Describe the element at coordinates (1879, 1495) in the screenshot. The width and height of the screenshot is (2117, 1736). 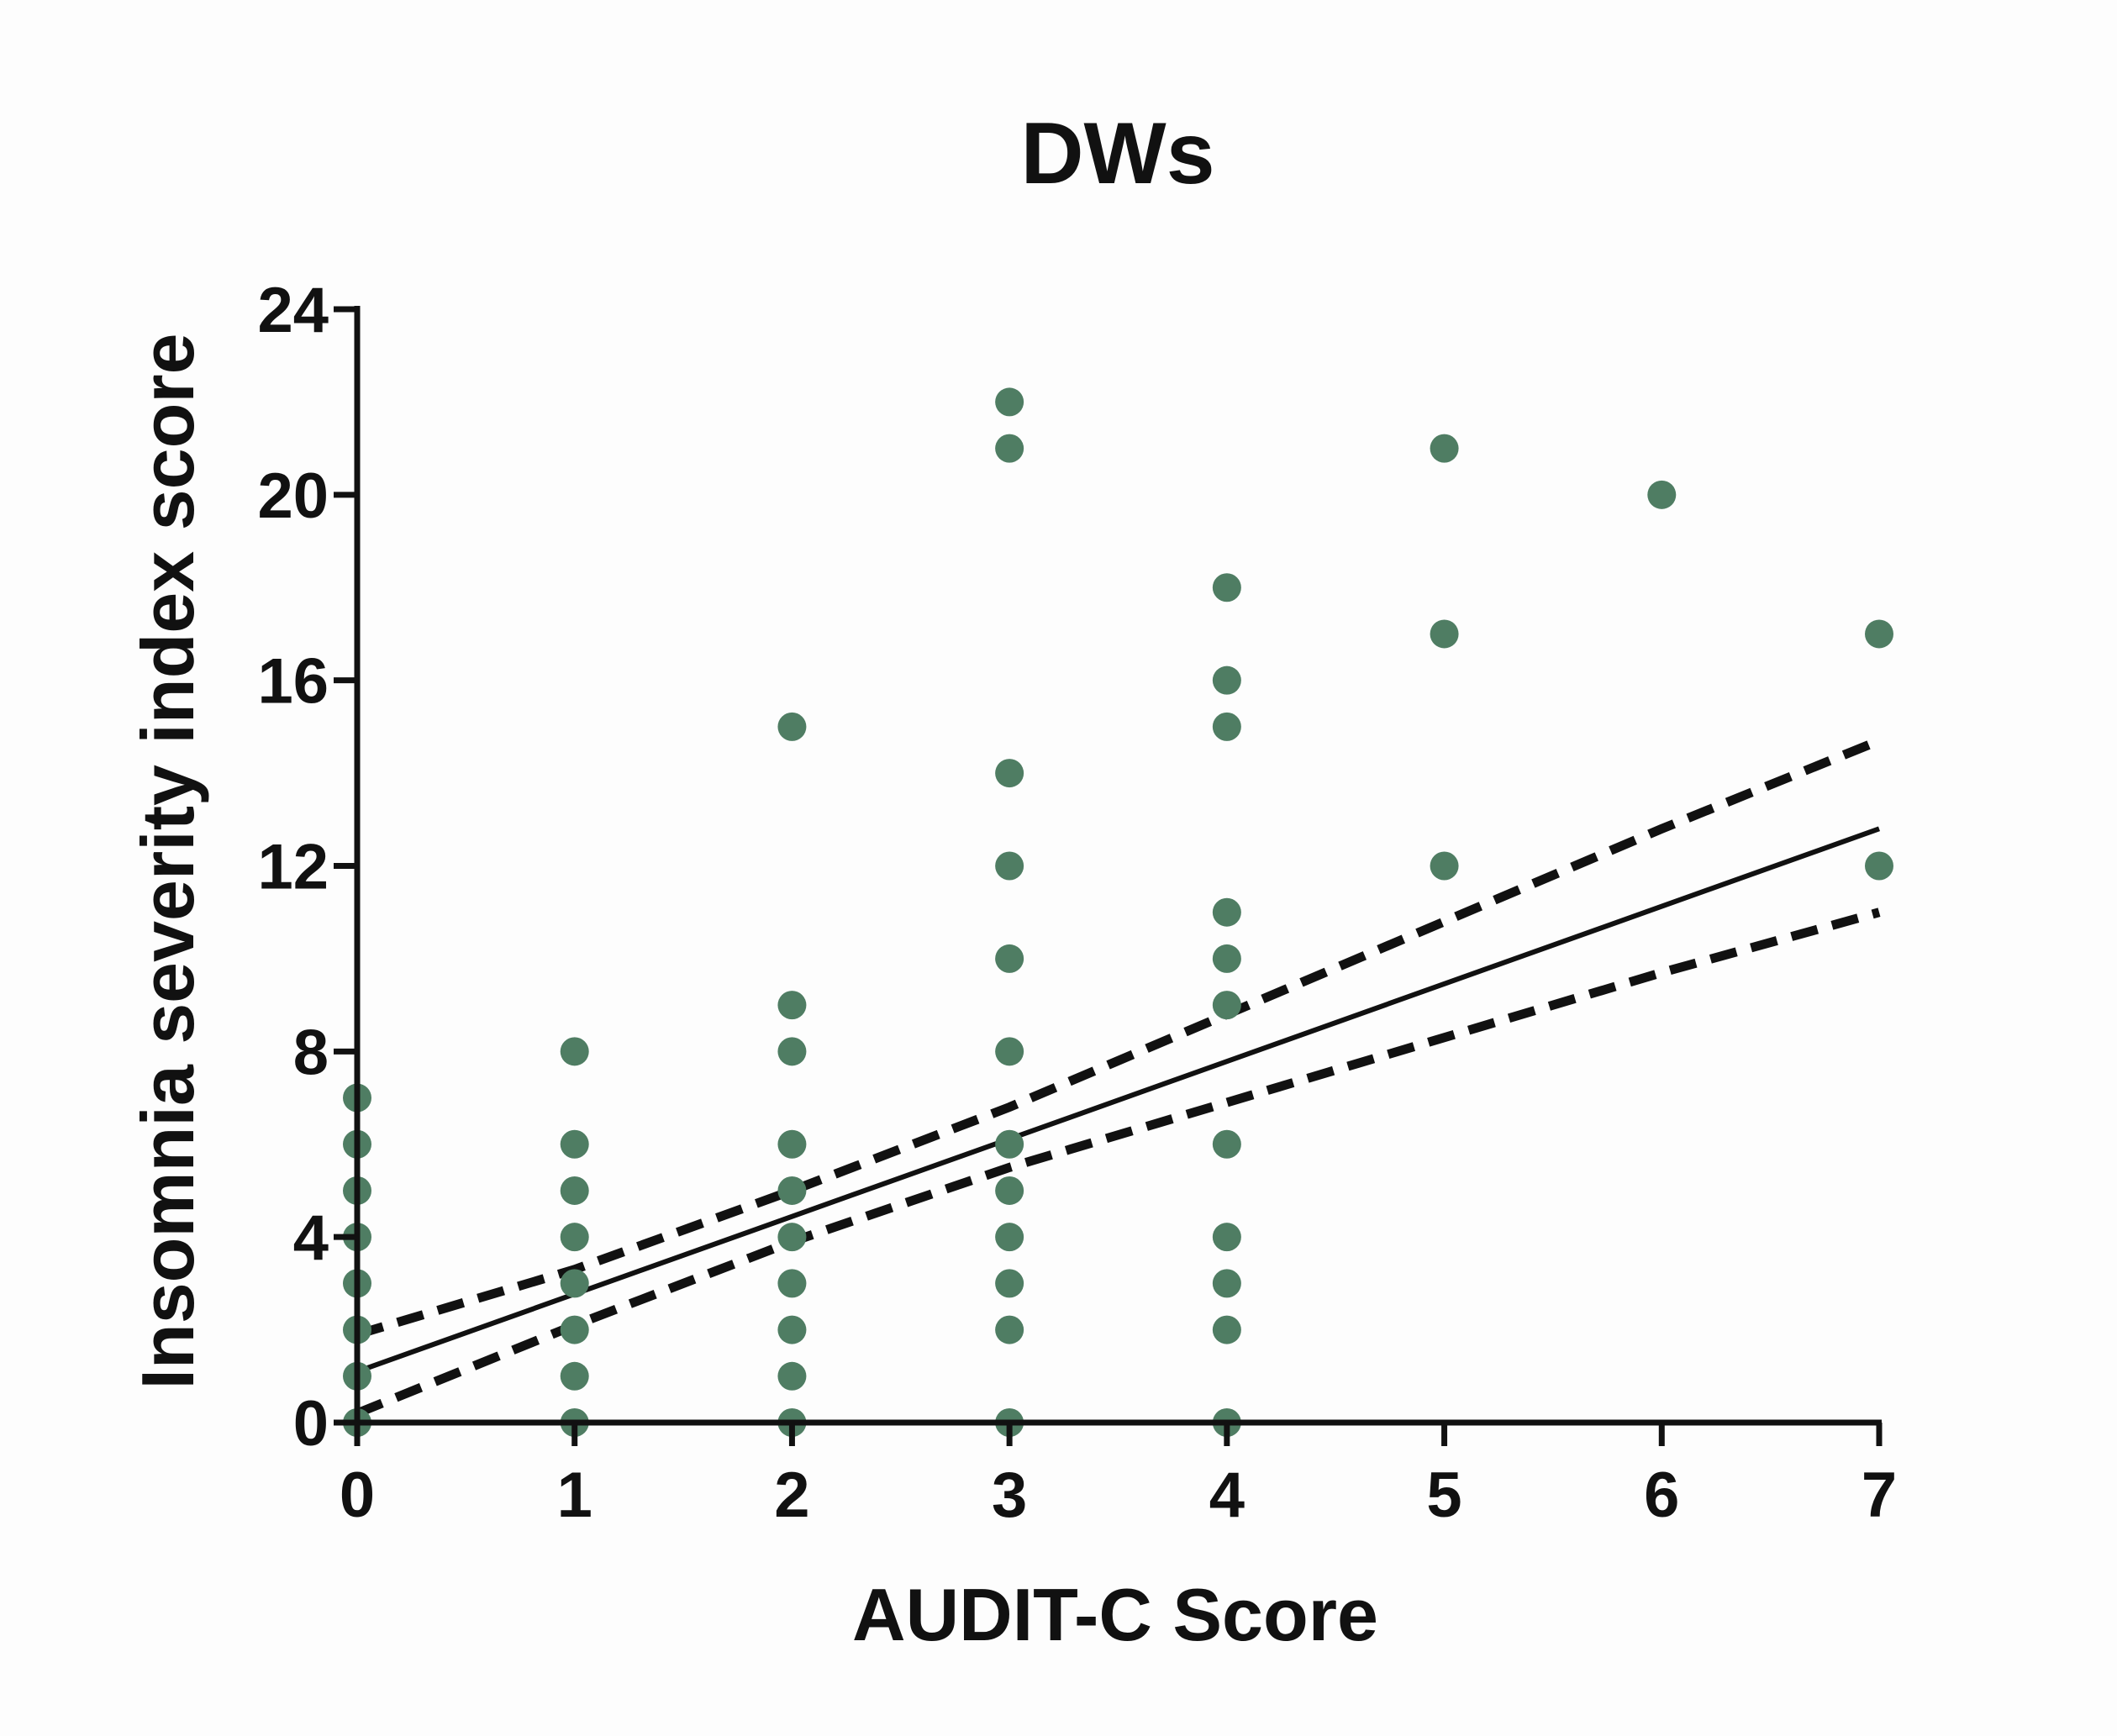
I see `x-tick-label: 7` at that location.